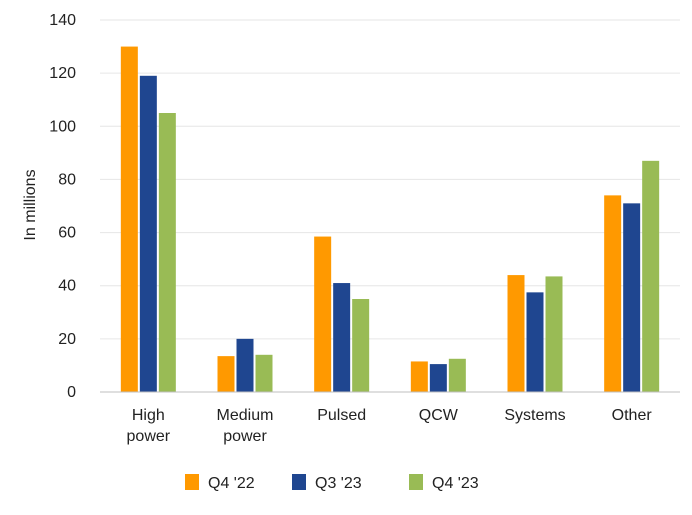 The image size is (692, 515). Describe the element at coordinates (62, 20) in the screenshot. I see `y-tick-label: 140` at that location.